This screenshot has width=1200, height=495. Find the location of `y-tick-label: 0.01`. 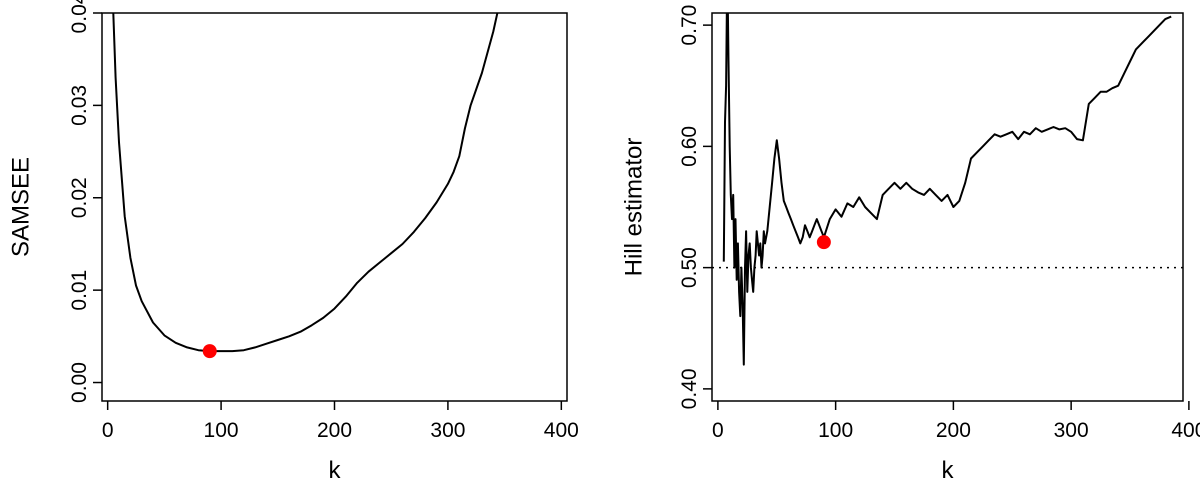

y-tick-label: 0.01 is located at coordinates (79, 290).